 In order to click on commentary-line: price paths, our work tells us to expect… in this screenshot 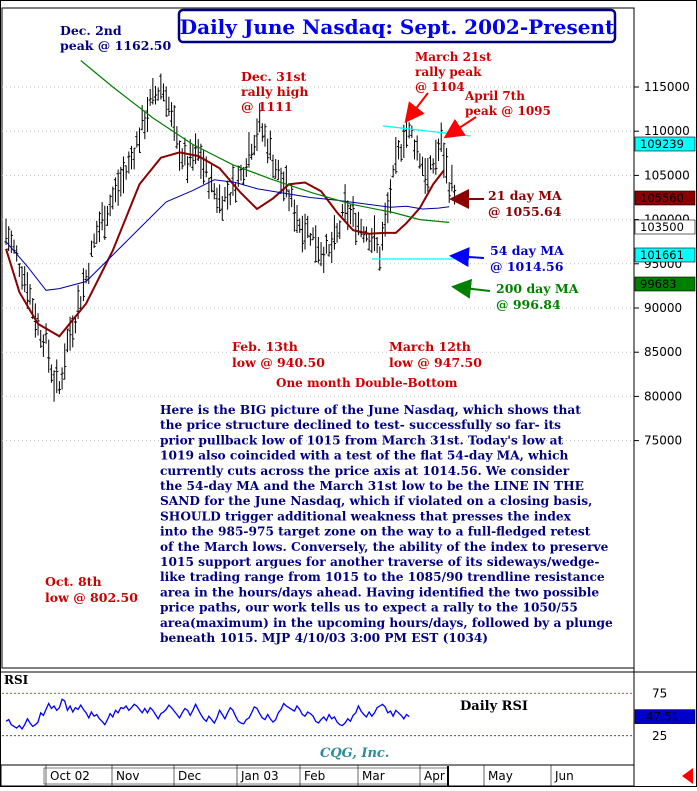, I will do `click(369, 608)`.